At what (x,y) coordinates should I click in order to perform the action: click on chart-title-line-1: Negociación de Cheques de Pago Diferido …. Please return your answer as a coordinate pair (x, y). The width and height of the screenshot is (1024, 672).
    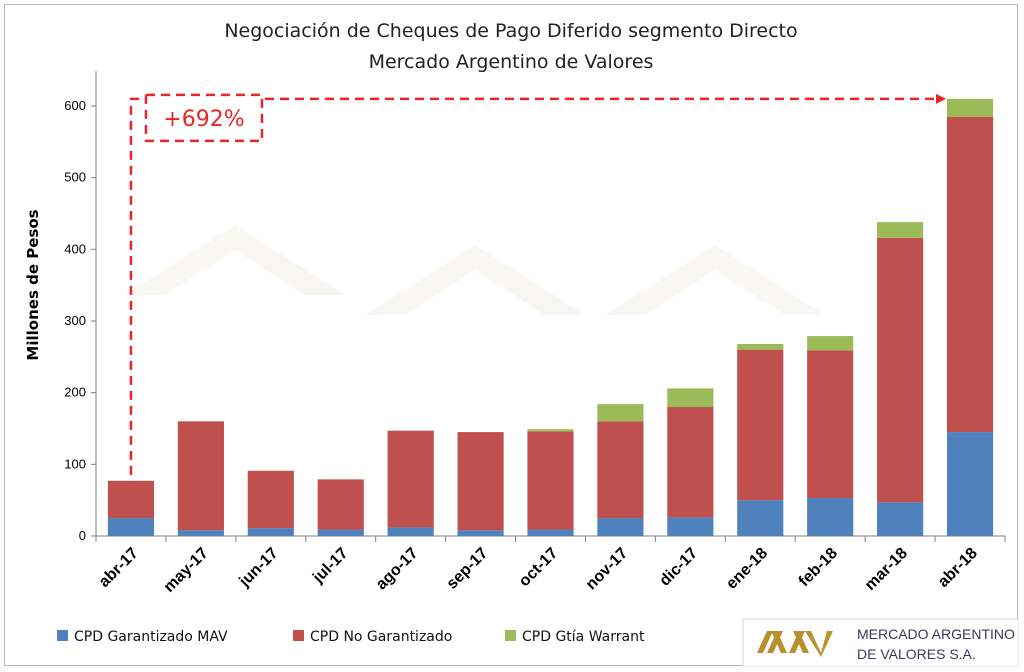
    Looking at the image, I should click on (510, 31).